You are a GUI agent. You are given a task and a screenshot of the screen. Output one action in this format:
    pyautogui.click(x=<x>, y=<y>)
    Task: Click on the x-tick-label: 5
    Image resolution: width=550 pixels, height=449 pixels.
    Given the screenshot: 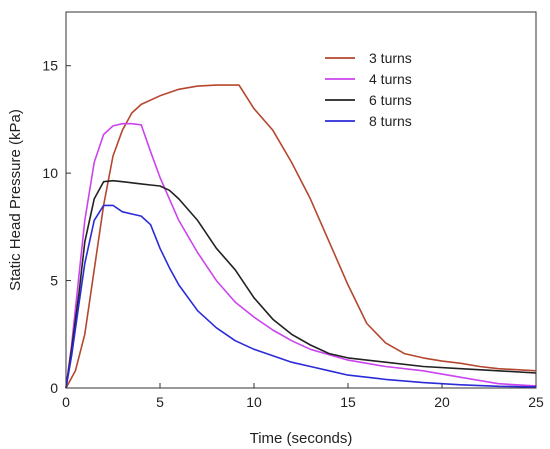 What is the action you would take?
    pyautogui.click(x=160, y=402)
    